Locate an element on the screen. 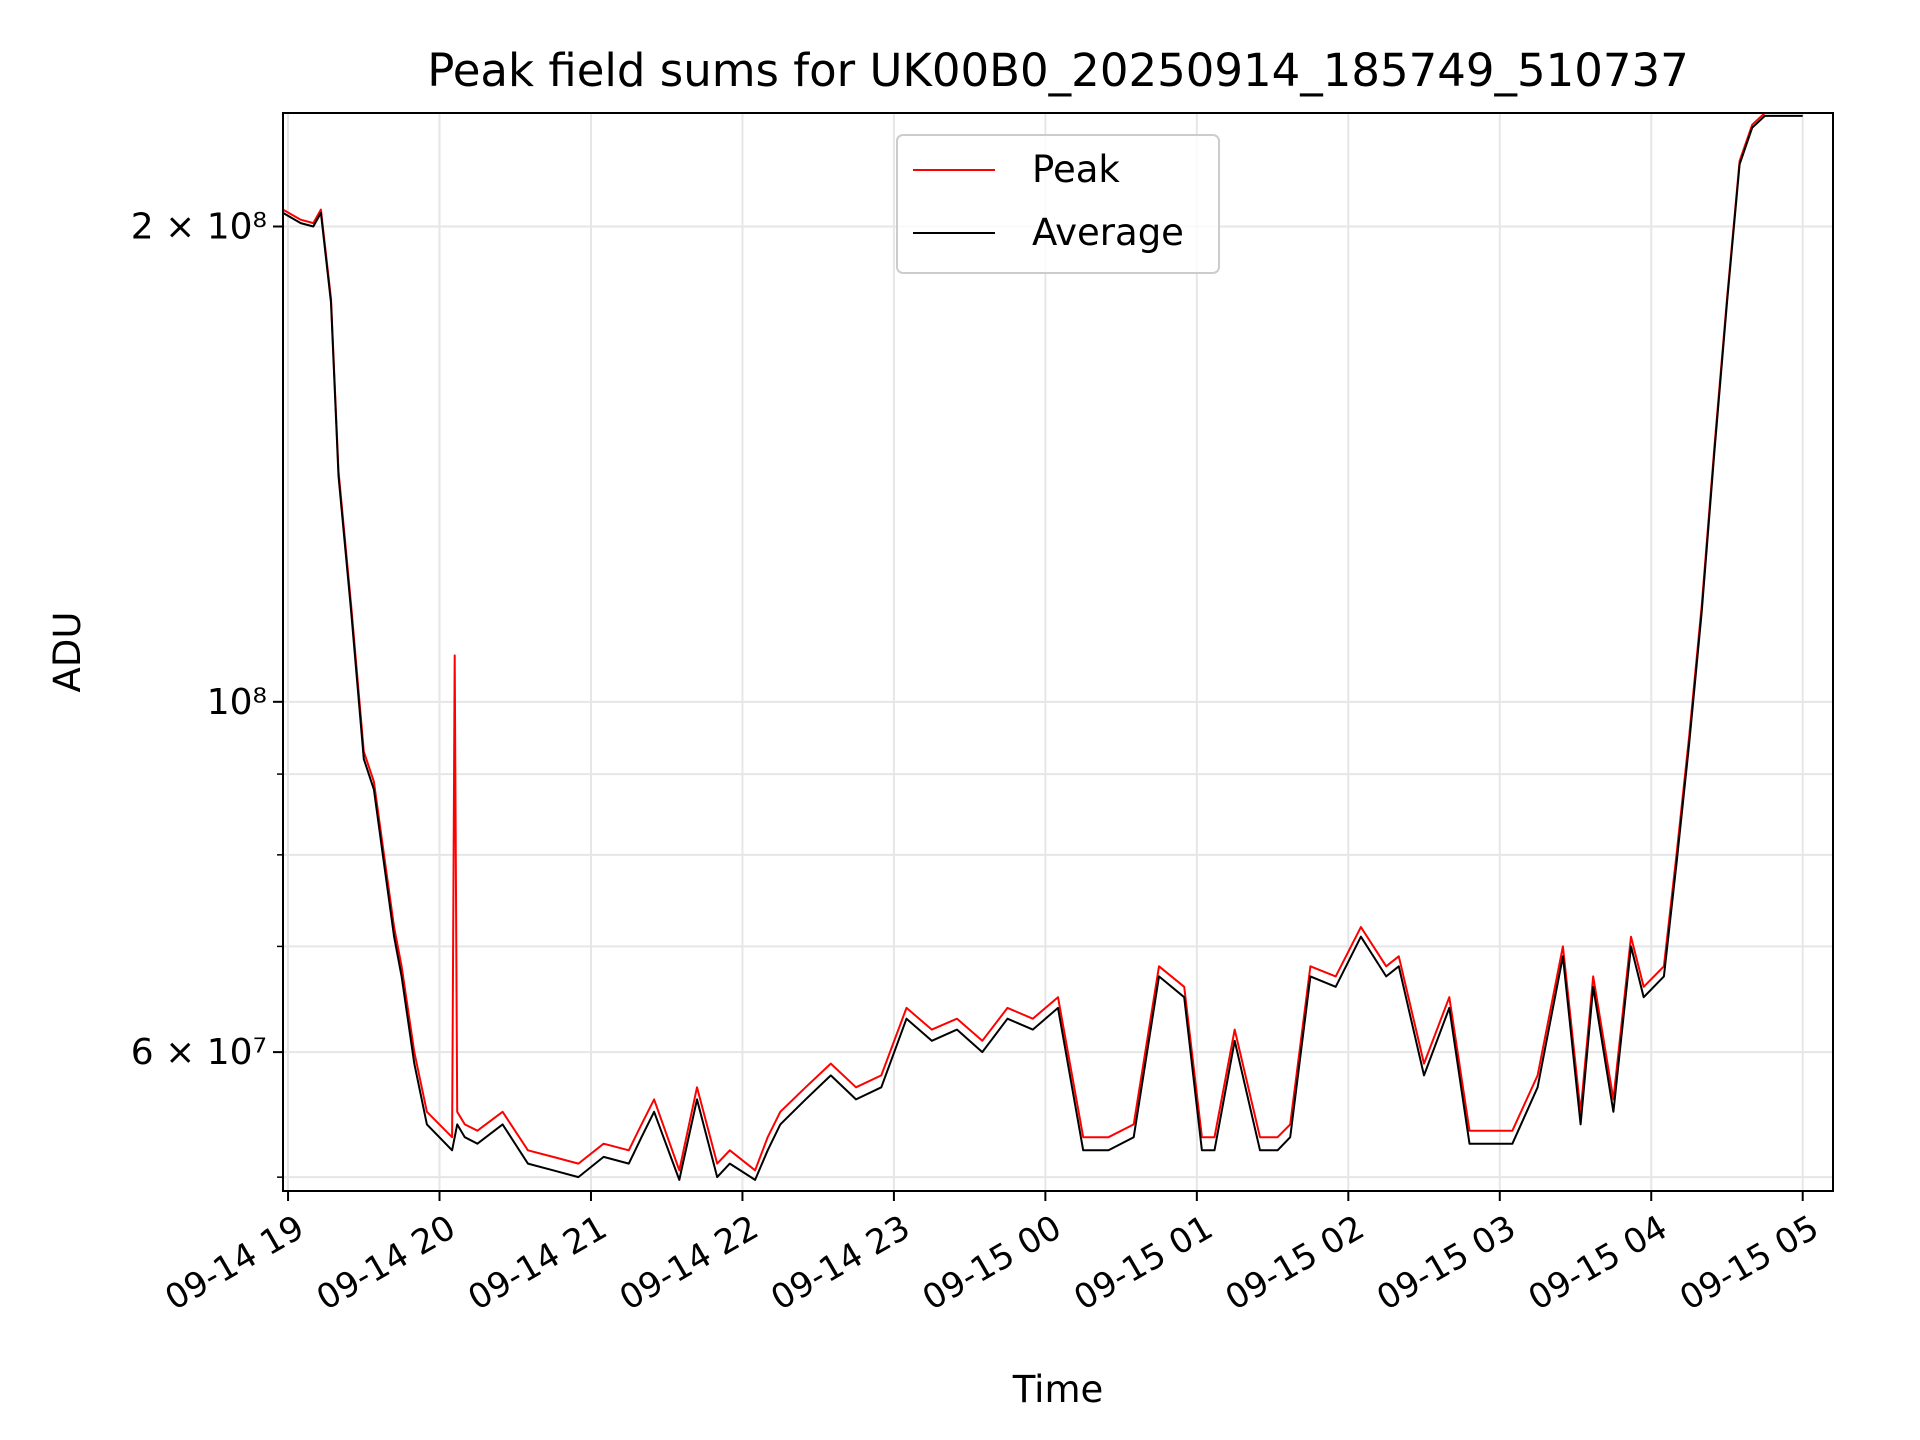 The height and width of the screenshot is (1440, 1920). y-tick-label: 6 × 10⁷ is located at coordinates (199, 1052).